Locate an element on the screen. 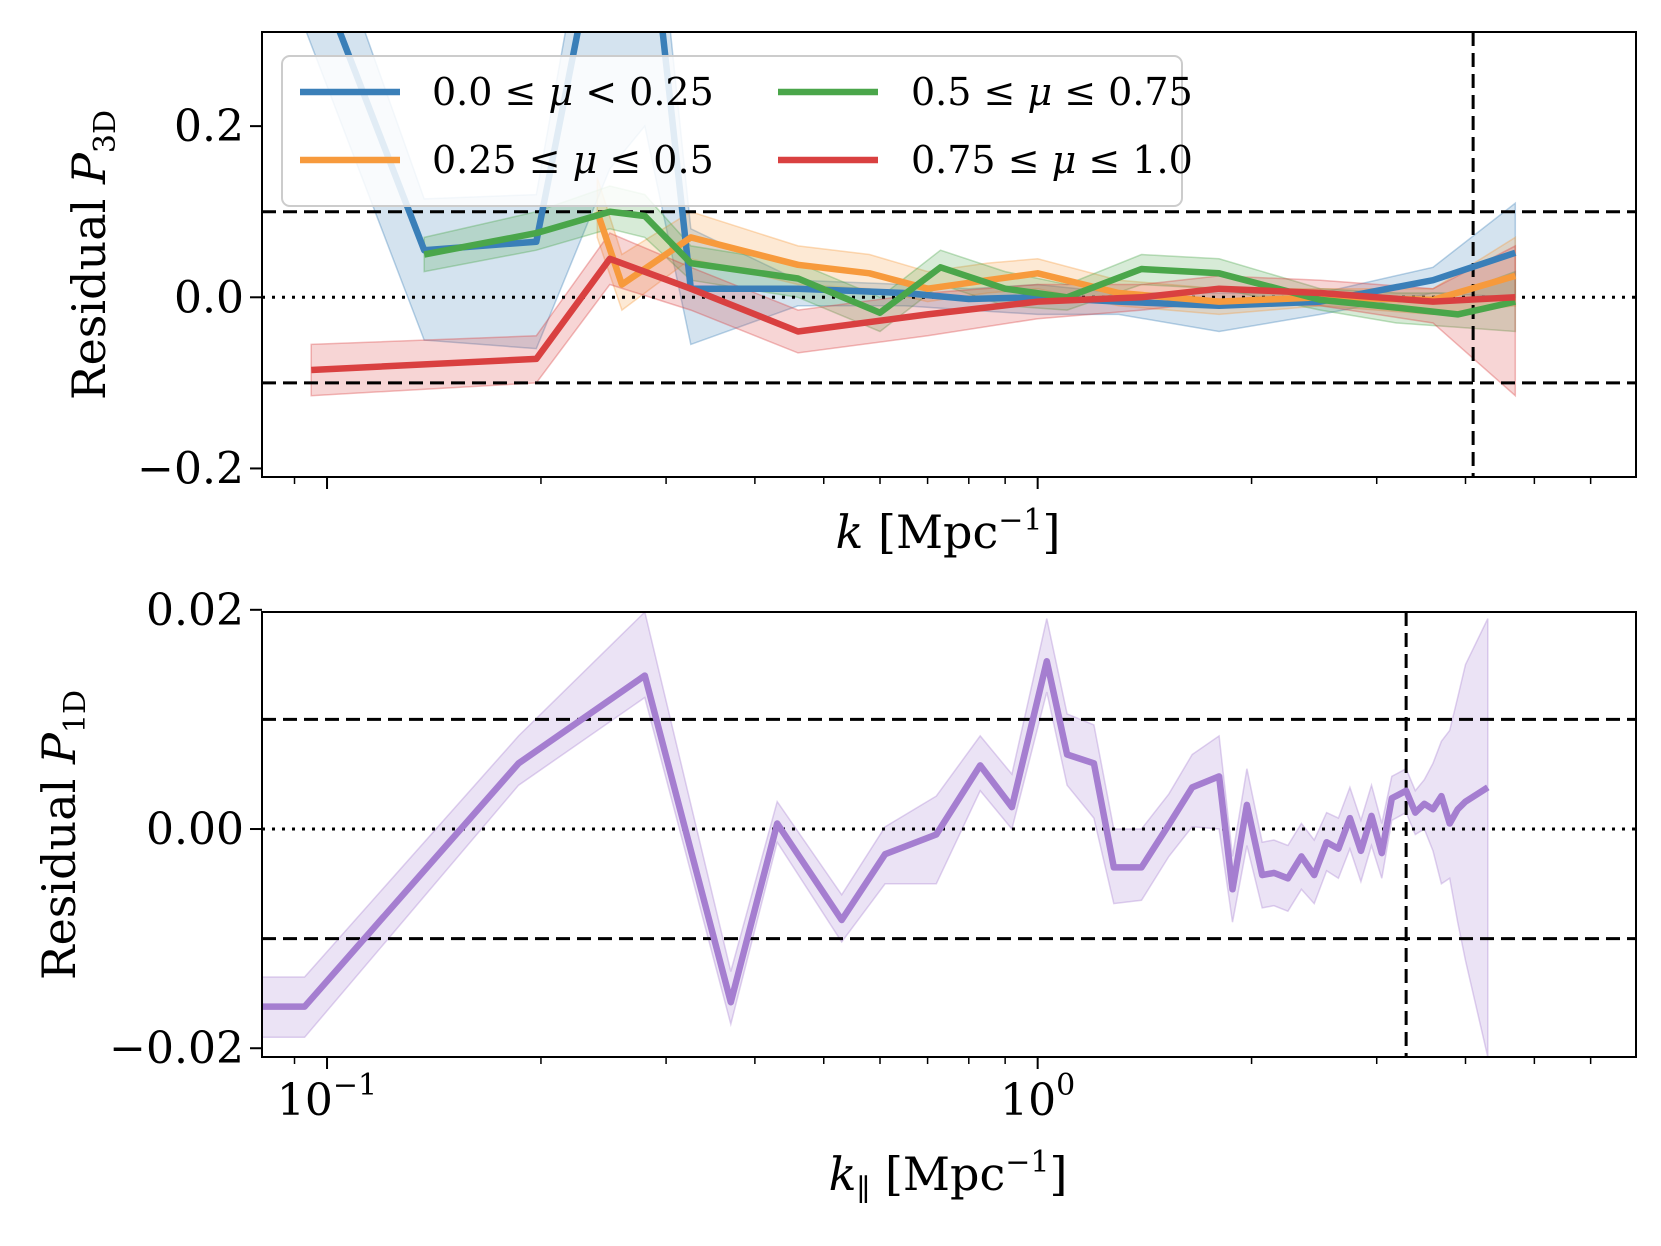 The width and height of the screenshot is (1661, 1246). top-x-axis-label: k [Mpc−1] is located at coordinates (948, 531).